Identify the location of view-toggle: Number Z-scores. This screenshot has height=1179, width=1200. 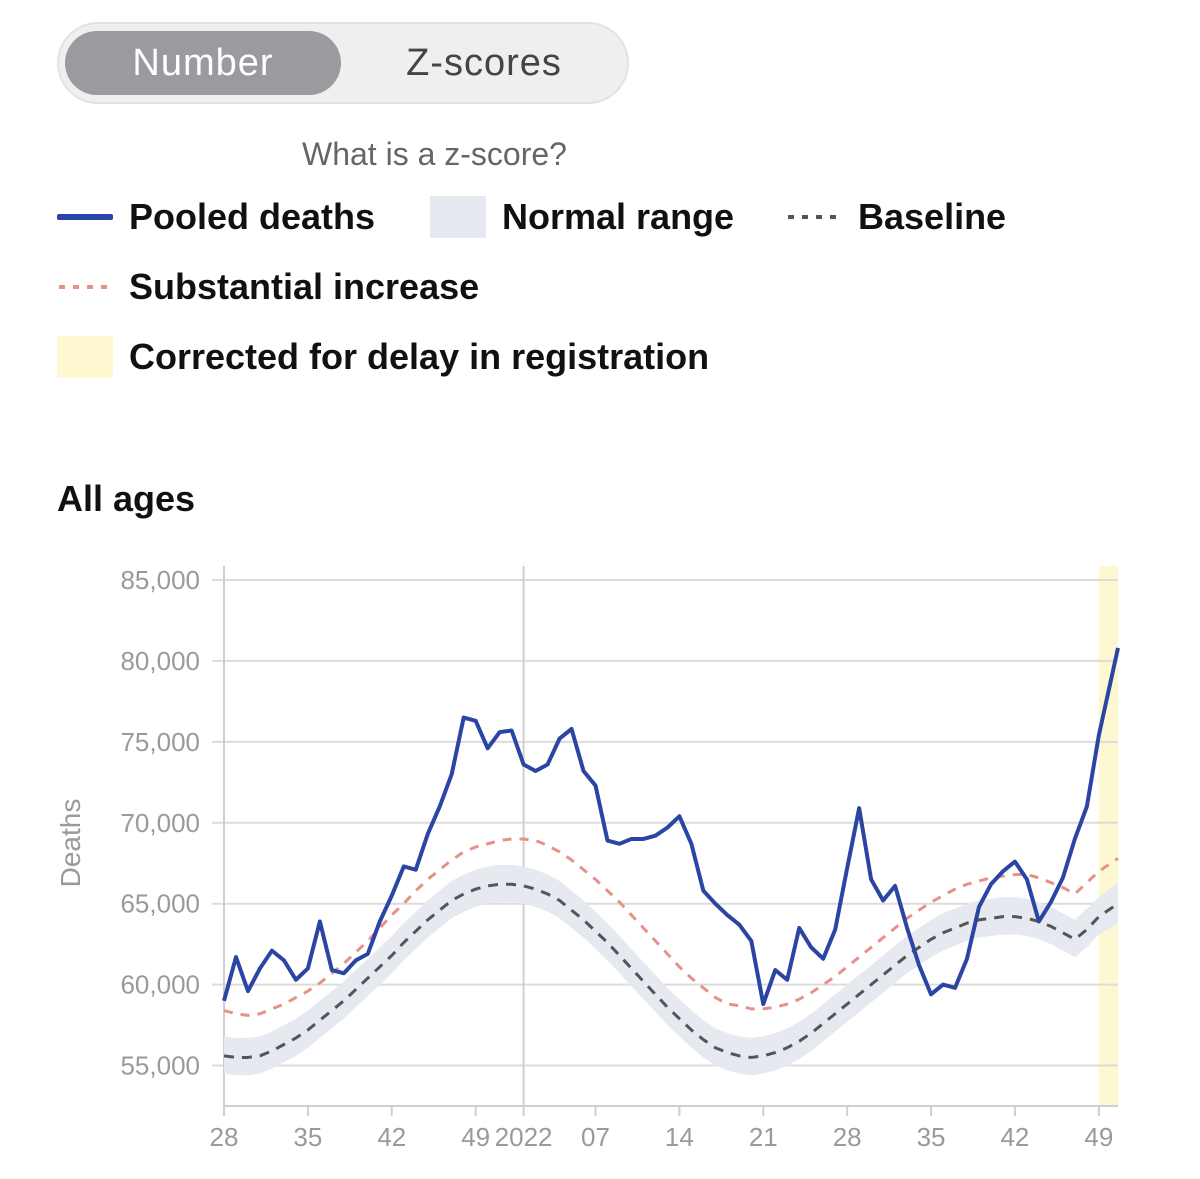
(343, 63).